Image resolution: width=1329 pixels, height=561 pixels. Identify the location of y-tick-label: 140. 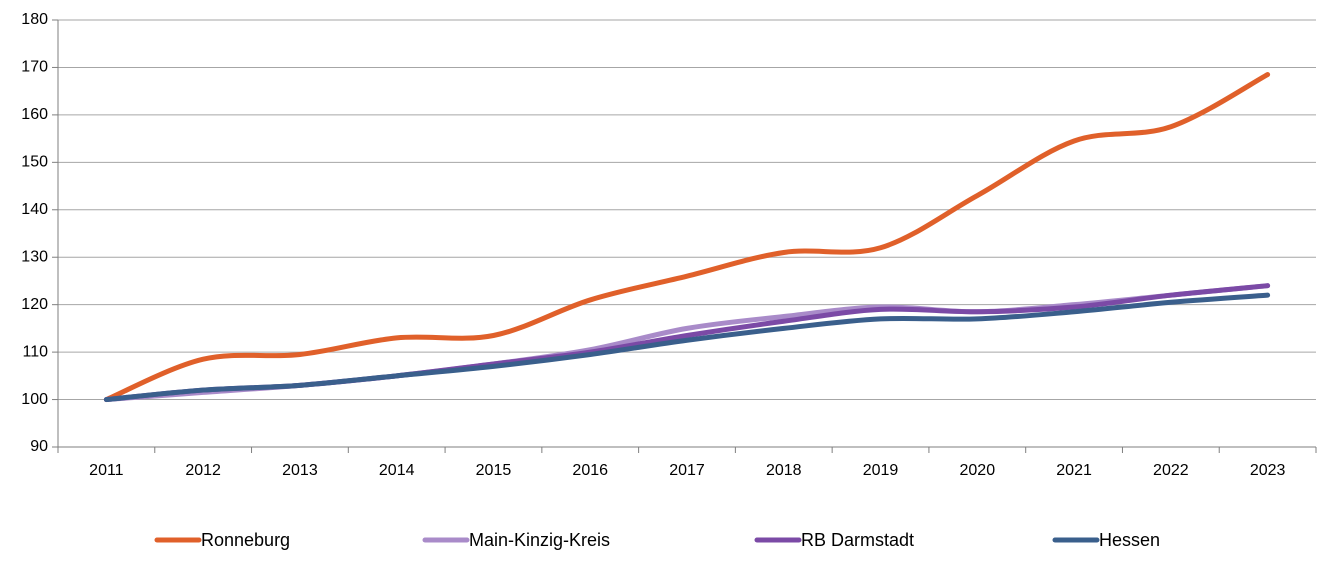
(34, 209).